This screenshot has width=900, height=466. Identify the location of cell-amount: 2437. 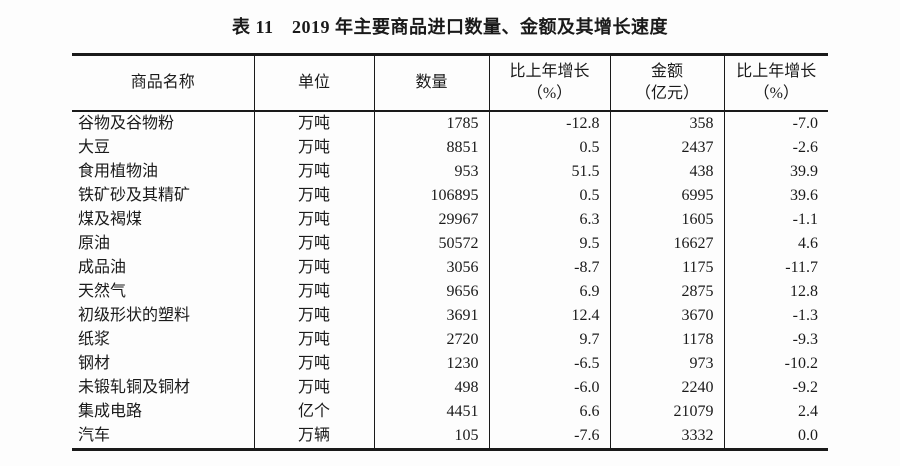
(666, 148).